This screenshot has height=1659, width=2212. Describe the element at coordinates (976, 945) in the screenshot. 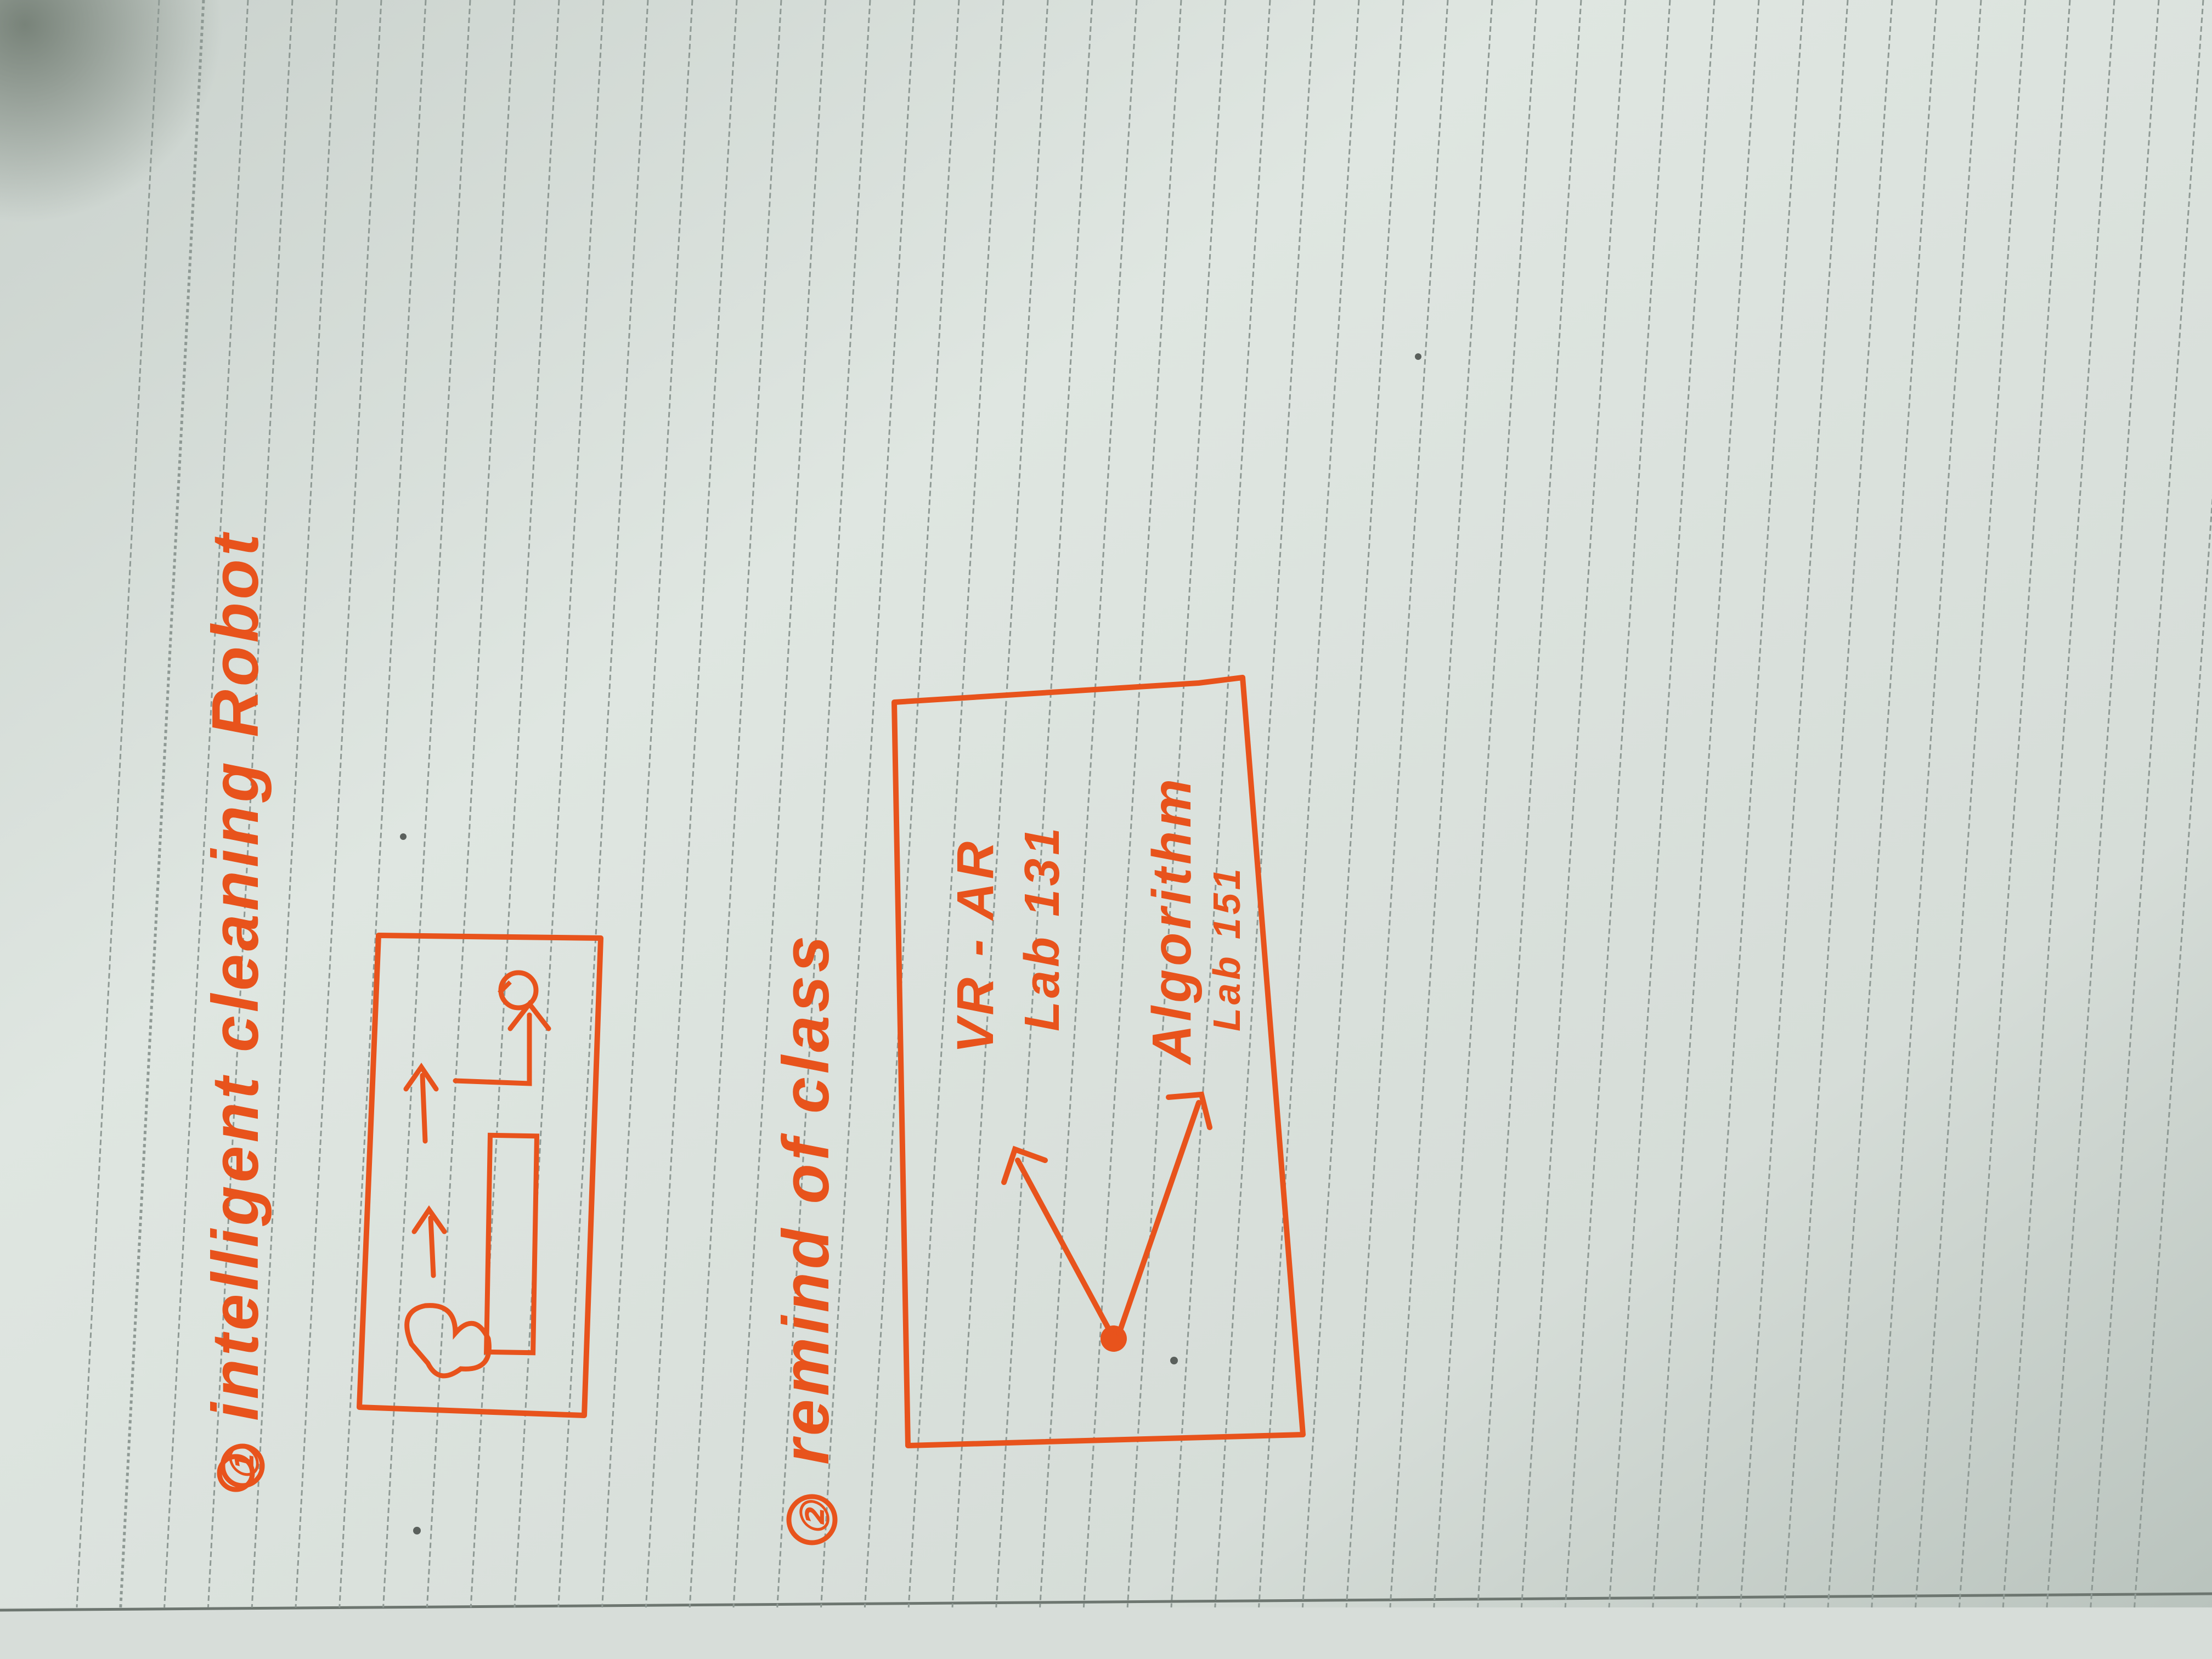

I see `idea-2-left-label-line1: VR - AR` at that location.